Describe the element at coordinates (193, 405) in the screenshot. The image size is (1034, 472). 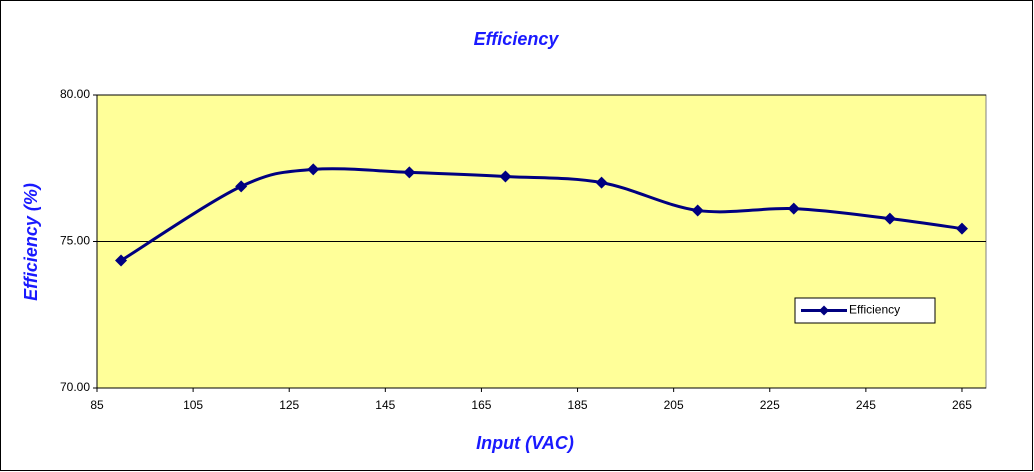
I see `x-tick-label: 105` at that location.